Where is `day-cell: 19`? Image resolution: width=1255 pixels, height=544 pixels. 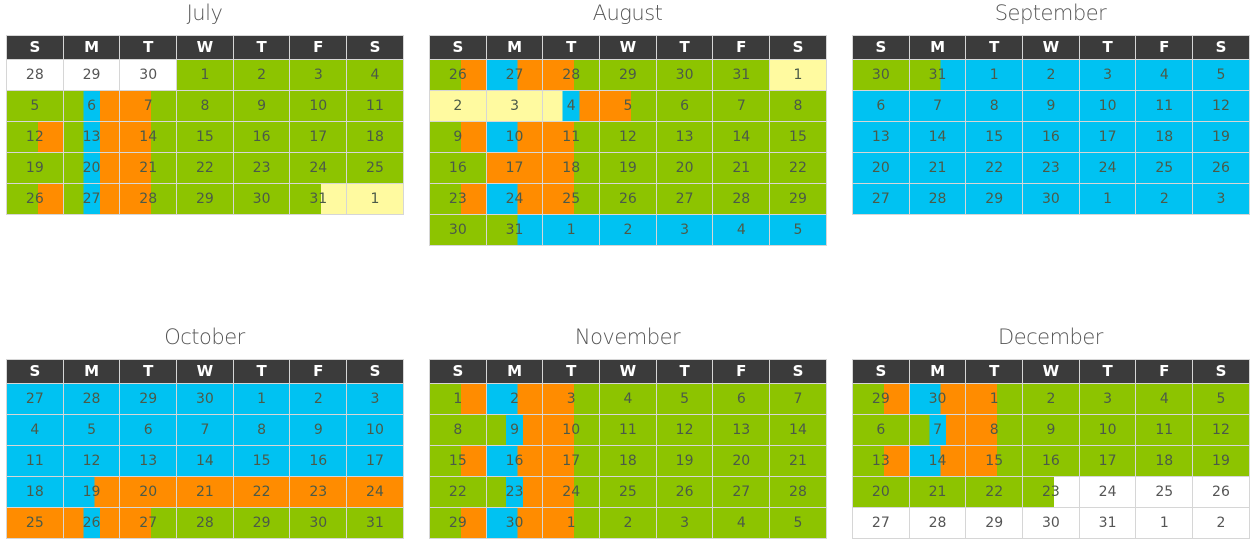 day-cell: 19 is located at coordinates (1221, 137).